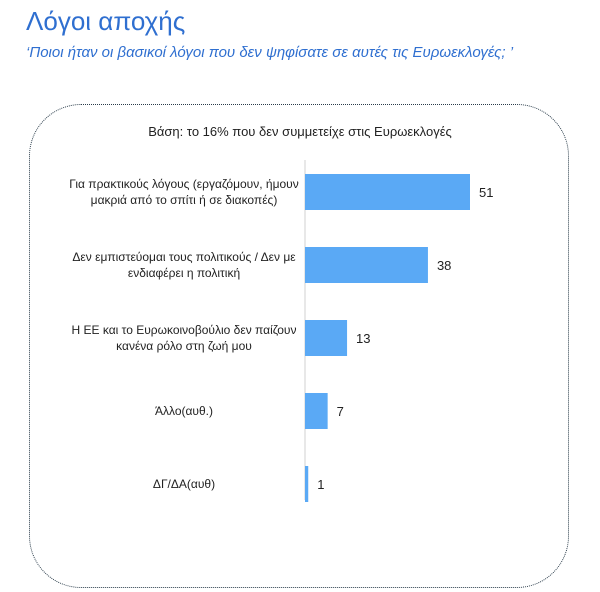 The image size is (600, 592). Describe the element at coordinates (183, 184) in the screenshot. I see `category-label-0-line-0: Για πρακτικούς λόγους (εργαζόμουν, ήμουν` at that location.